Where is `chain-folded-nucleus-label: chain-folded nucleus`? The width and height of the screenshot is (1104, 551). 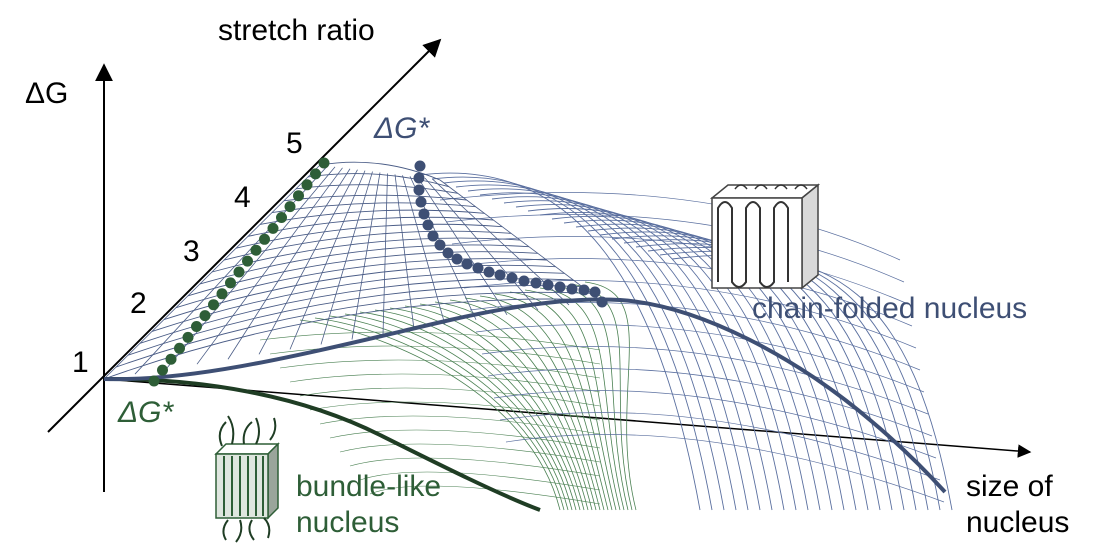
chain-folded-nucleus-label: chain-folded nucleus is located at coordinates (889, 308).